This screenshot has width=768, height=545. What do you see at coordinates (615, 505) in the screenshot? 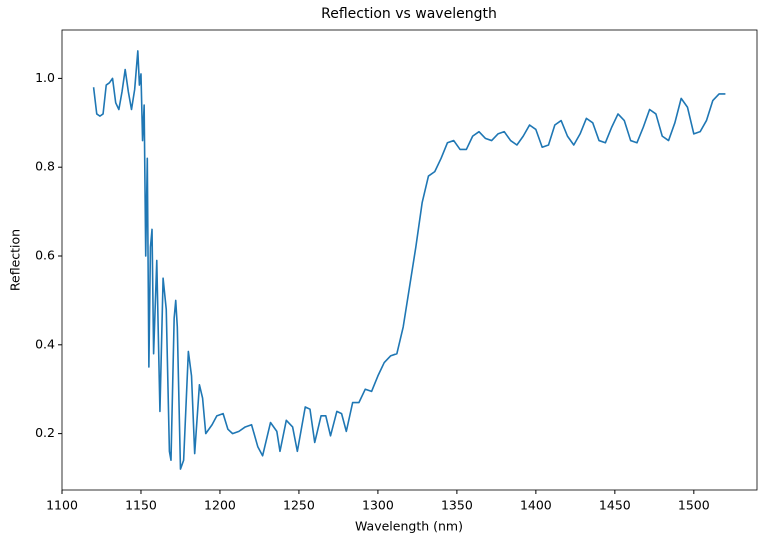
I see `x-tick-label: 1450` at bounding box center [615, 505].